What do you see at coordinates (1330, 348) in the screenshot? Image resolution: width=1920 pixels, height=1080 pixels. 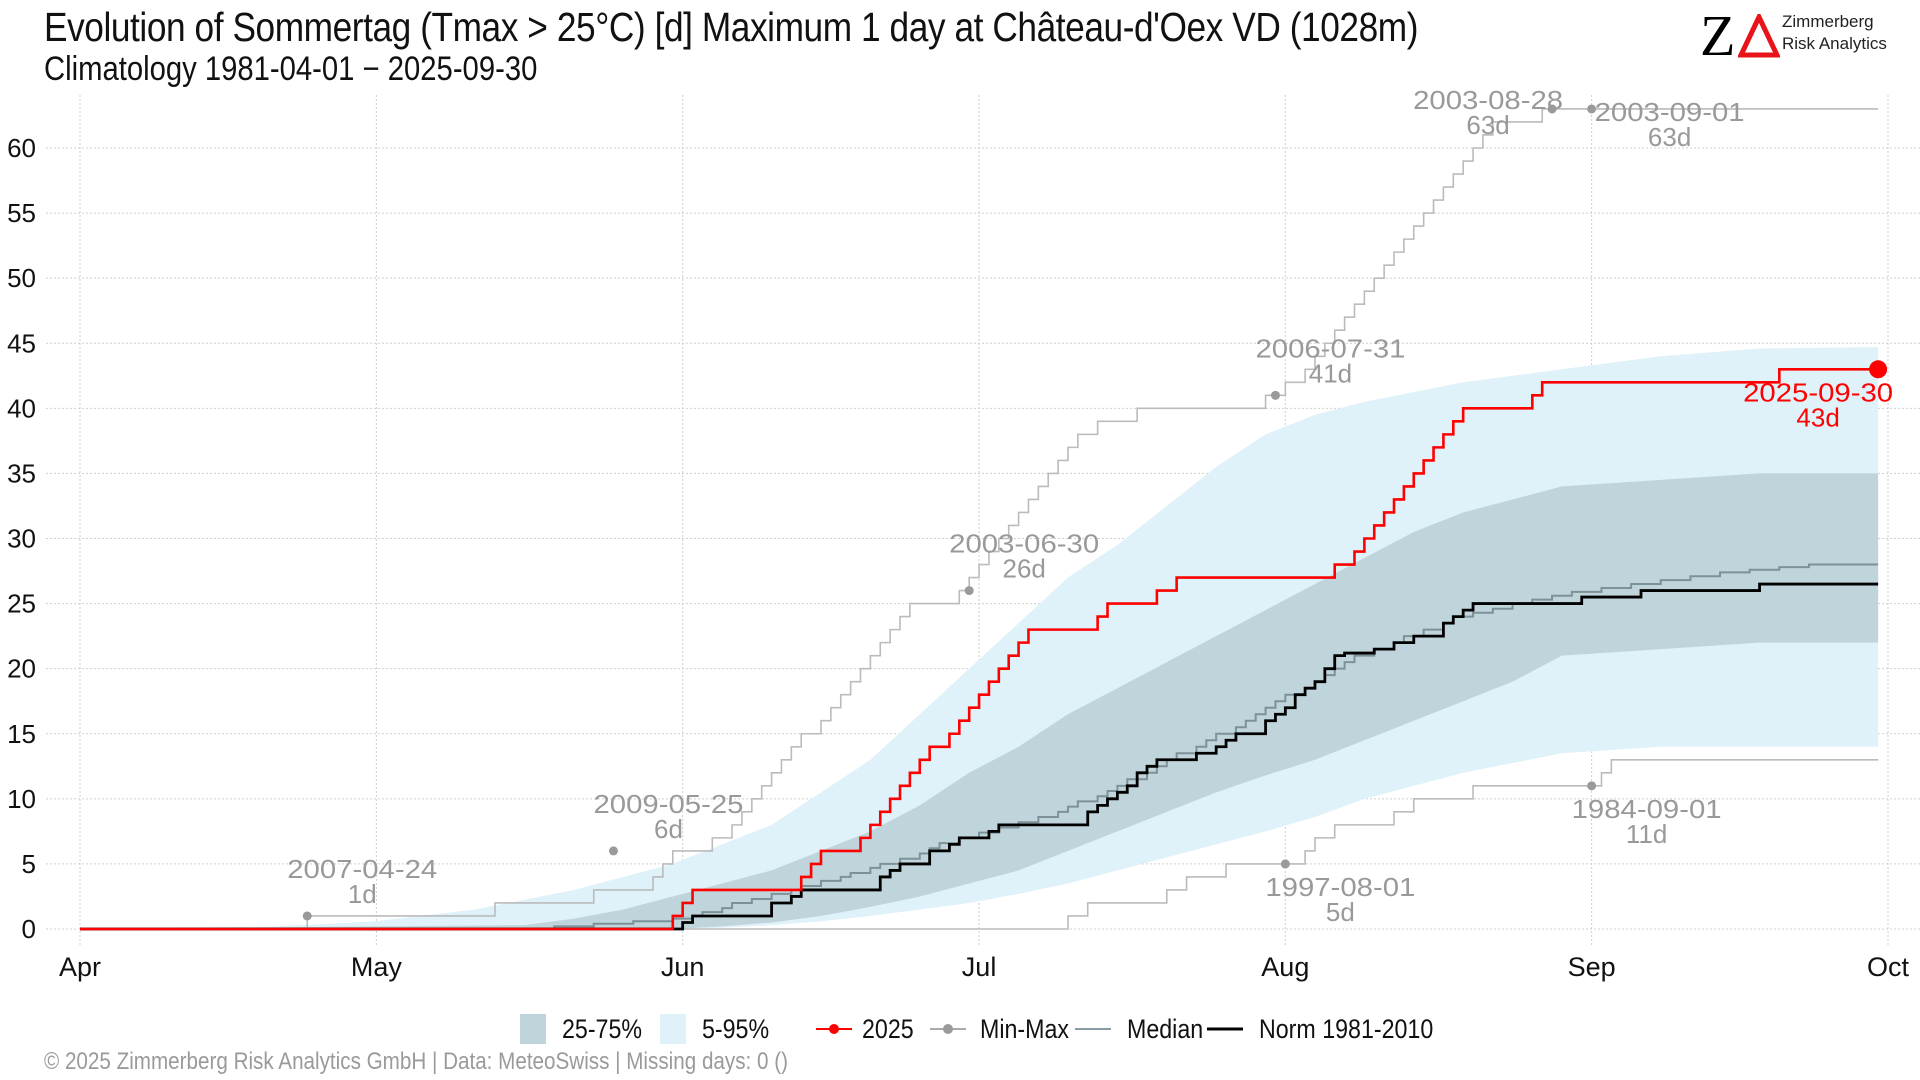 I see `annotation-date: 2006-07-31` at bounding box center [1330, 348].